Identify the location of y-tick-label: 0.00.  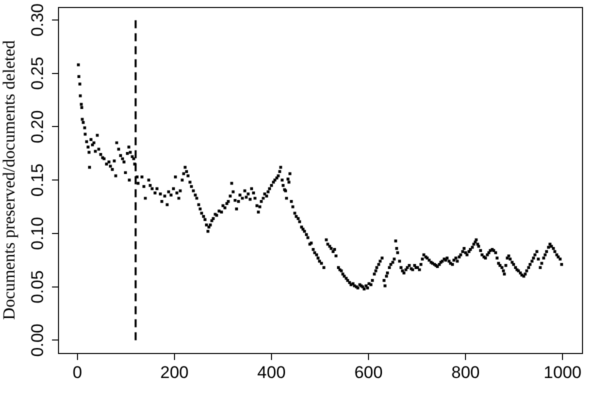
(38, 340).